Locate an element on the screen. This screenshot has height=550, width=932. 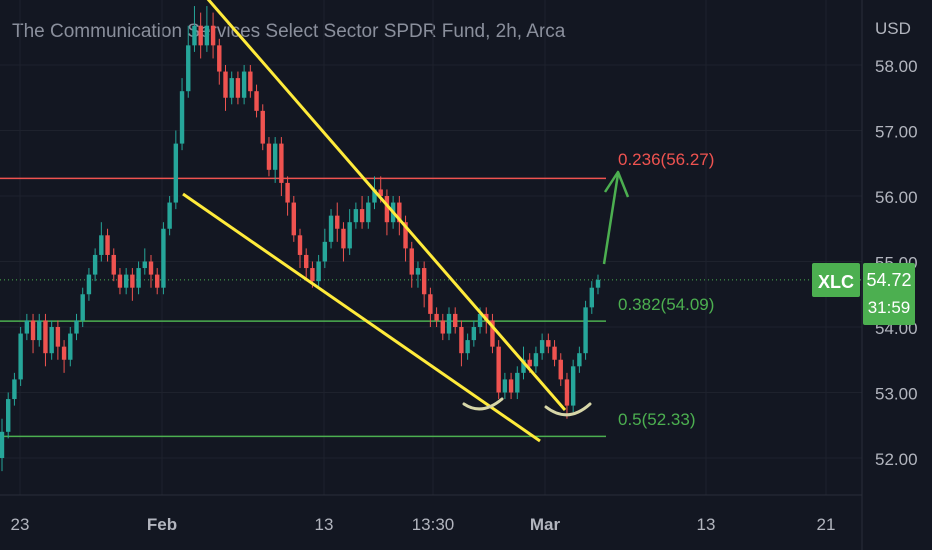
price-badge is located at coordinates (889, 294).